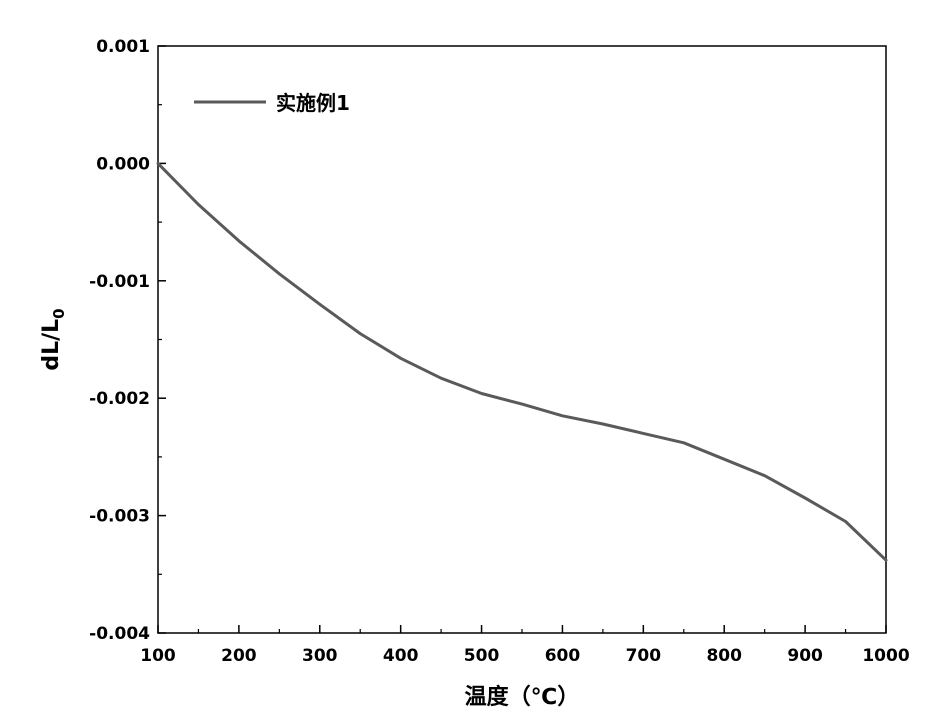  I want to click on y-tick-label: -0.003, so click(119, 517).